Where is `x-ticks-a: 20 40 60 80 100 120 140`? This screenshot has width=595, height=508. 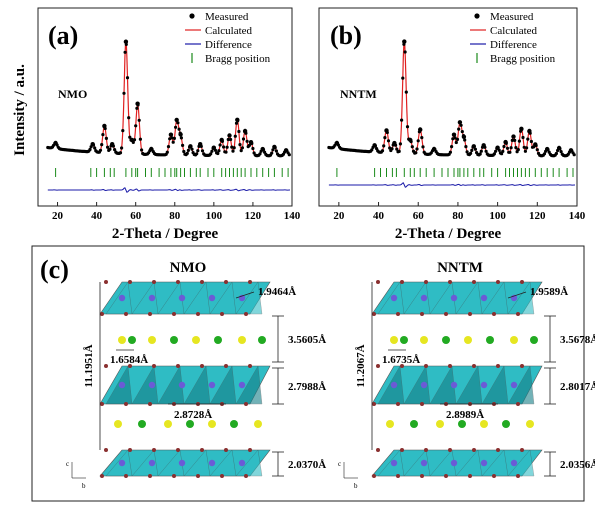
x-ticks-a: 20 40 60 80 100 120 140 is located at coordinates (176, 212).